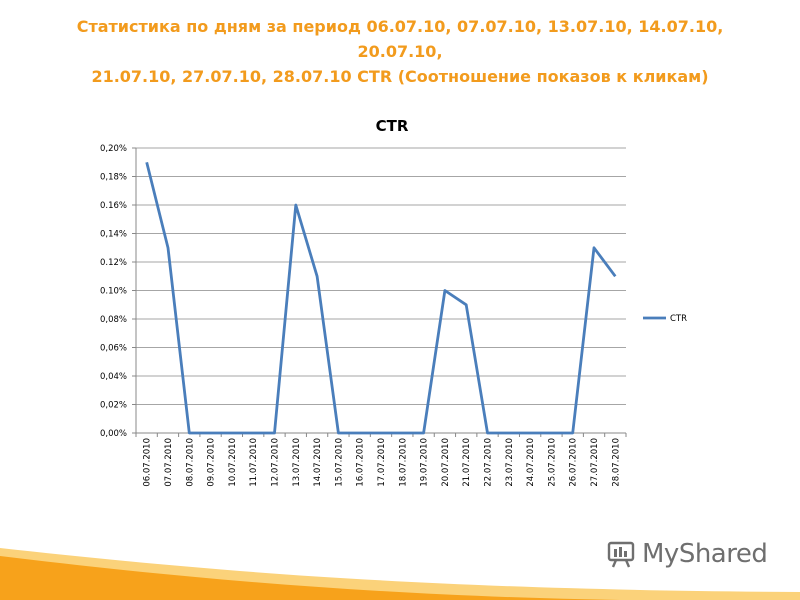 The image size is (800, 600). What do you see at coordinates (531, 462) in the screenshot?
I see `x-tick-label: 24.07.2010` at bounding box center [531, 462].